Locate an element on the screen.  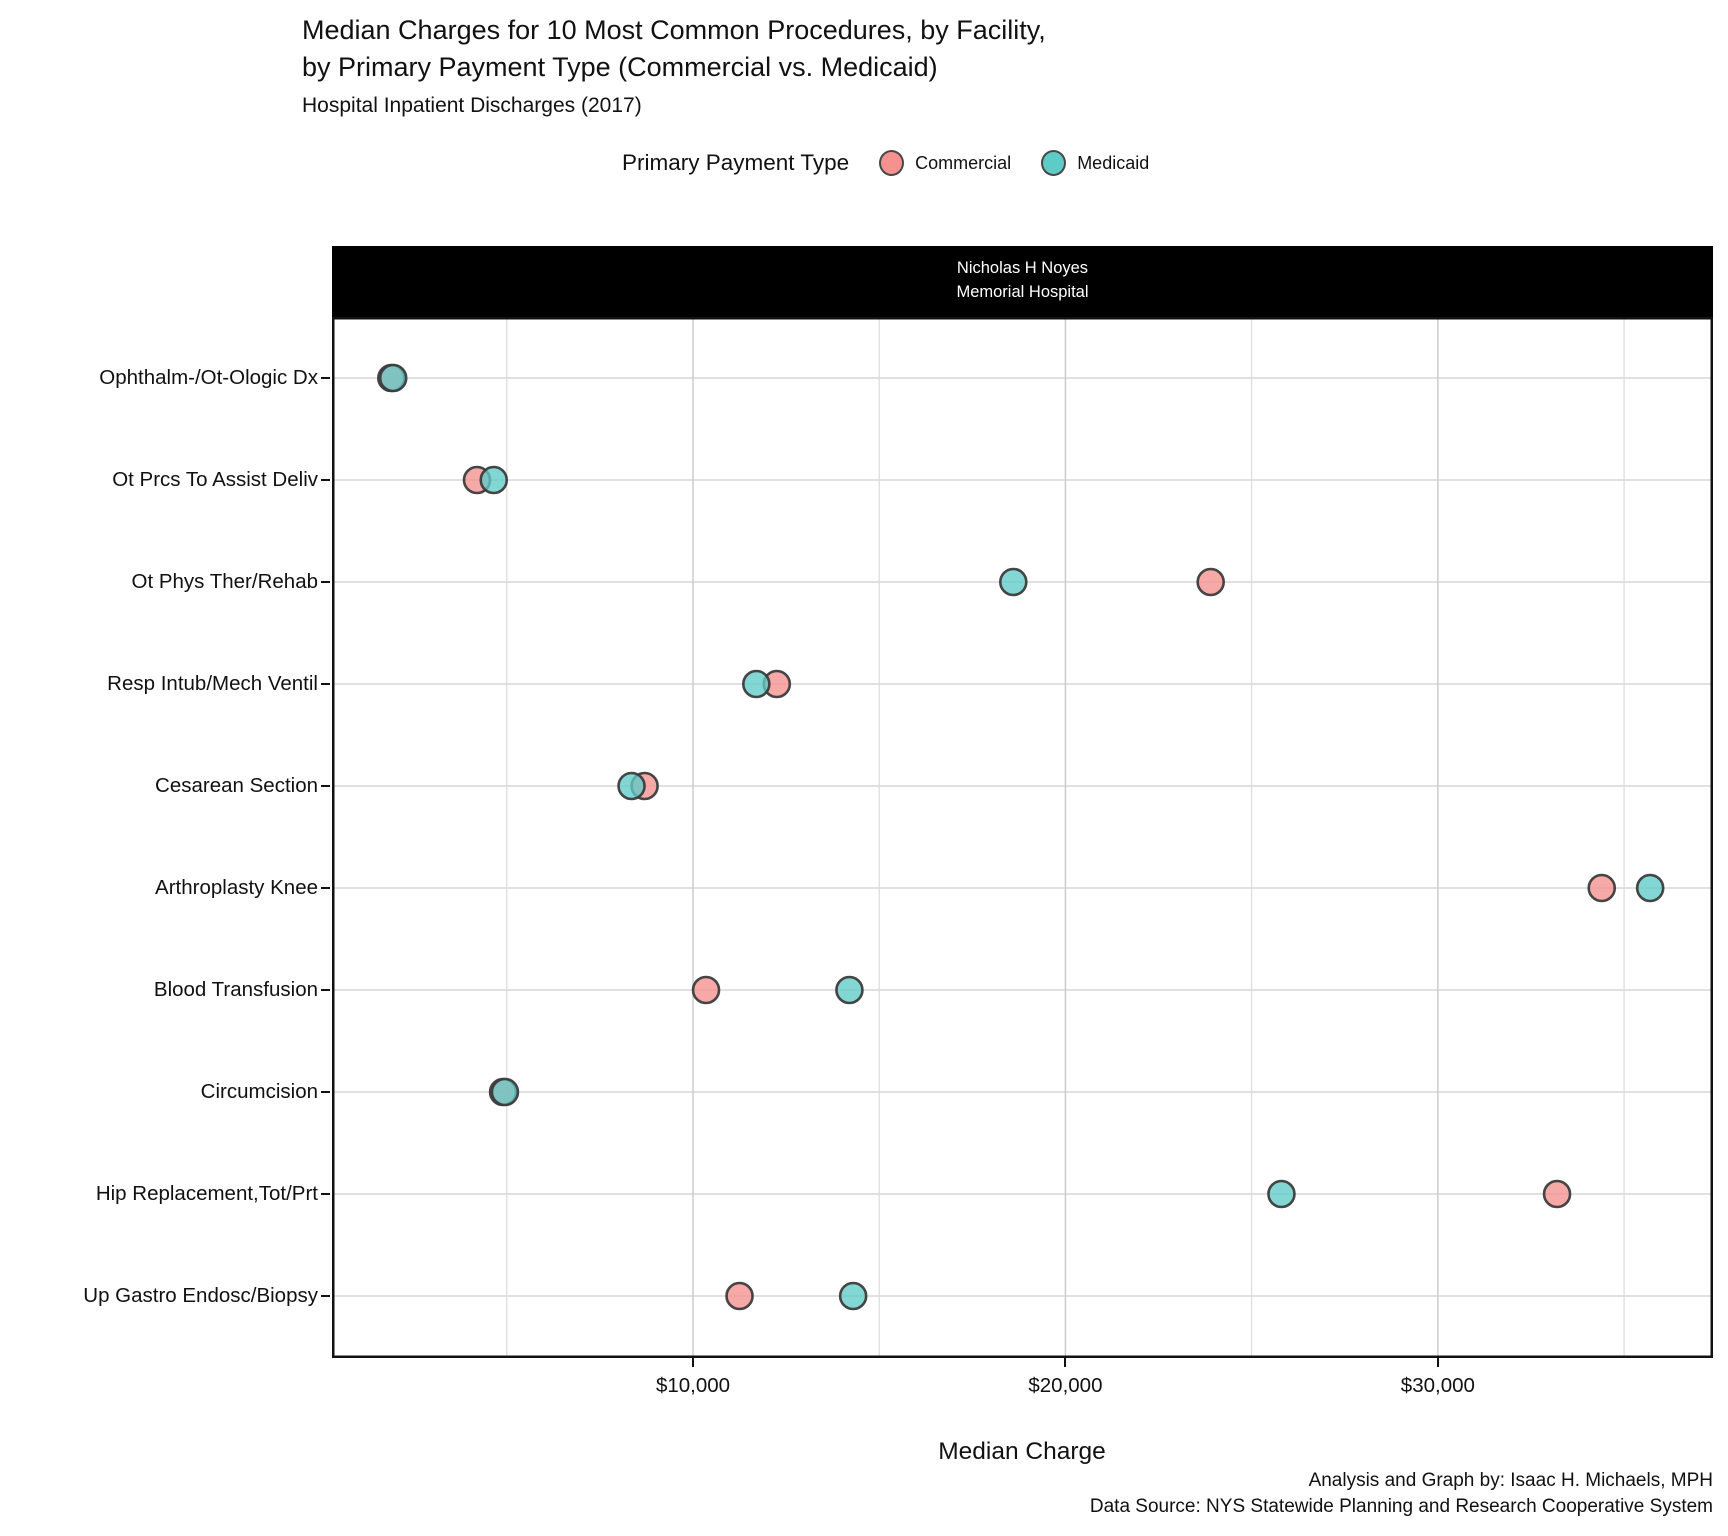
legend: Primary Payment Type Commercial Medicaid is located at coordinates (885, 163).